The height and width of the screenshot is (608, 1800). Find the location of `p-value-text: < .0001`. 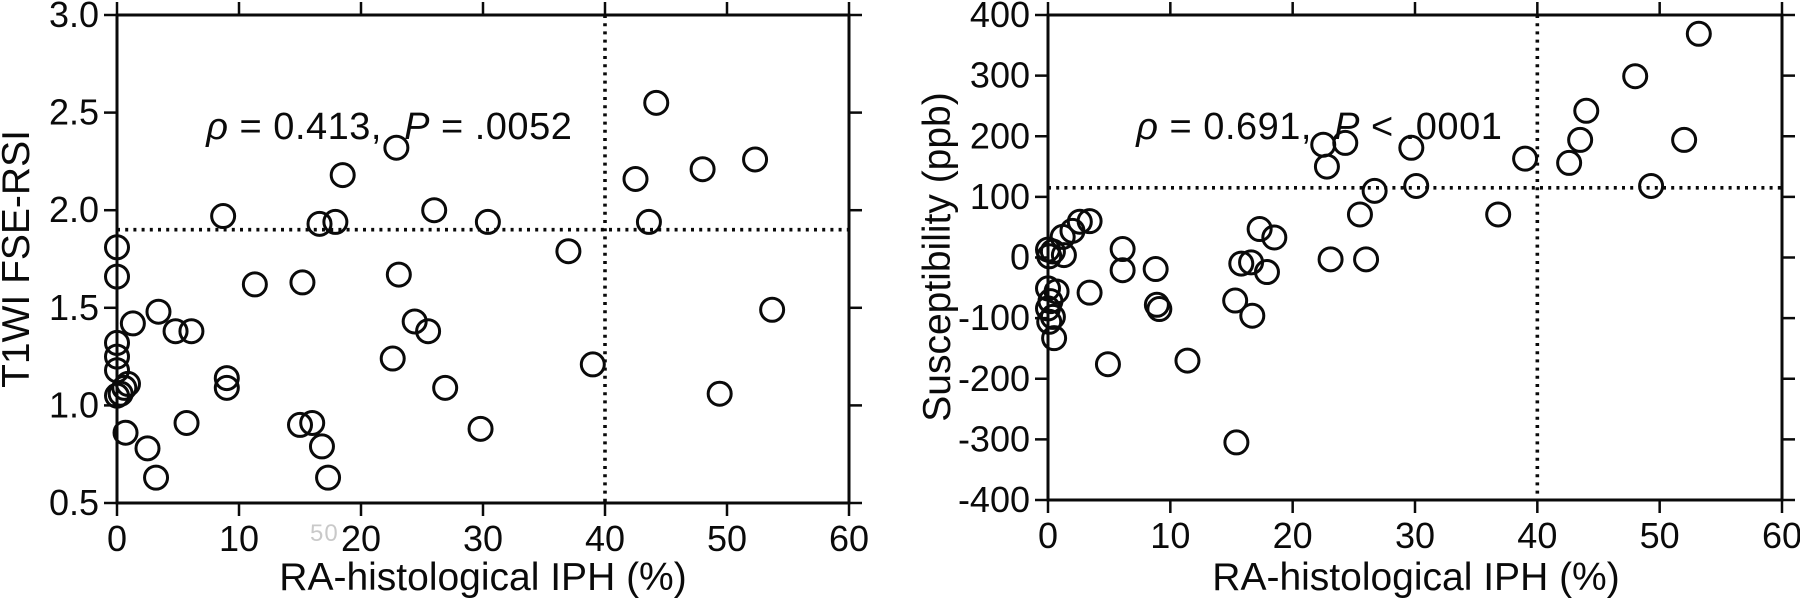

p-value-text: < .0001 is located at coordinates (1431, 127).